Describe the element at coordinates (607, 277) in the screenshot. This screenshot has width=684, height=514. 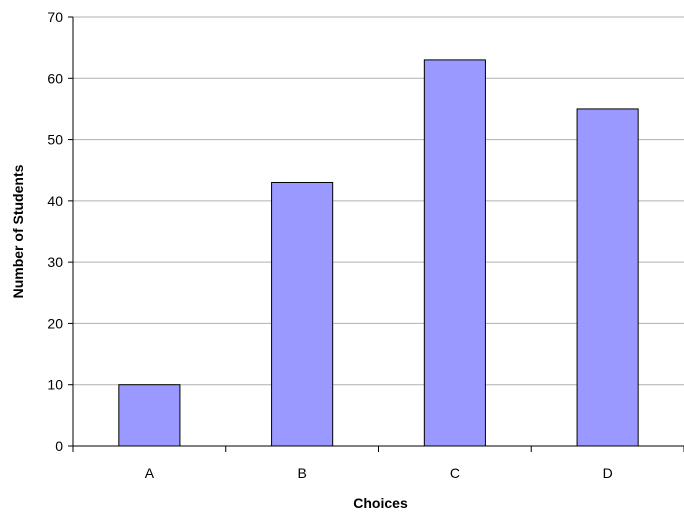
I see `bar-d` at that location.